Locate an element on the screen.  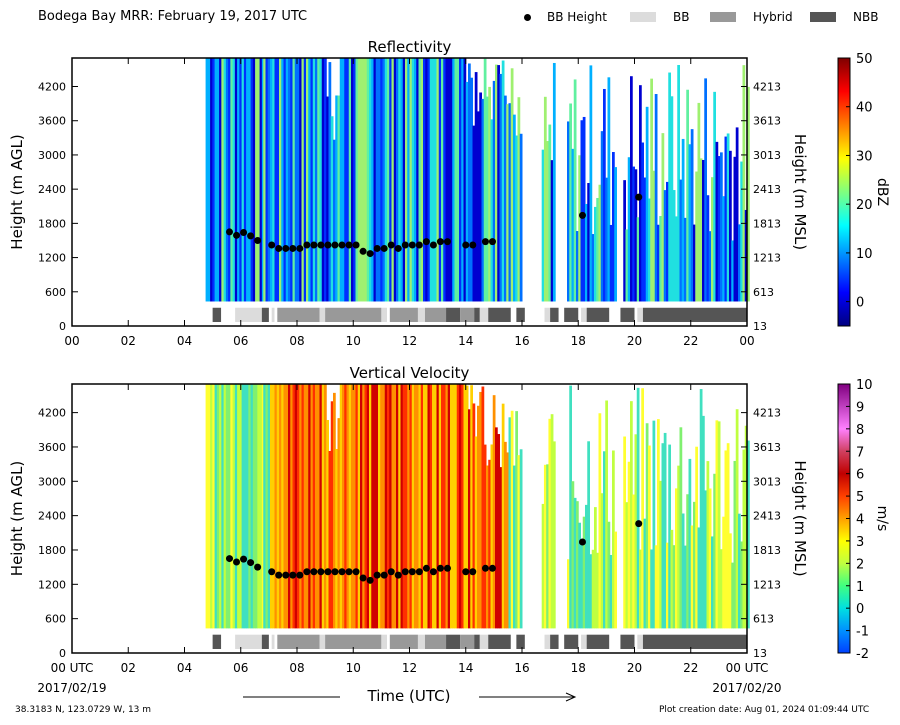
xtick-label: 08 is located at coordinates (296, 341).